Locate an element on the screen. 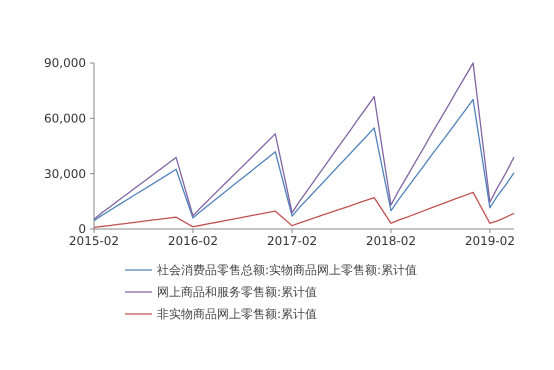 This screenshot has height=370, width=554. y-tick-label: 60,000 is located at coordinates (65, 119).